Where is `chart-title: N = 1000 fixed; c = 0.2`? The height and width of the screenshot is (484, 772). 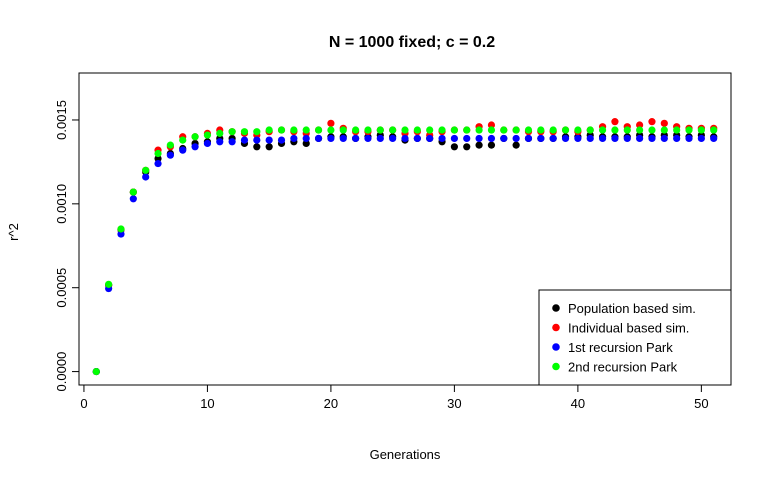 chart-title: N = 1000 fixed; c = 0.2 is located at coordinates (412, 42).